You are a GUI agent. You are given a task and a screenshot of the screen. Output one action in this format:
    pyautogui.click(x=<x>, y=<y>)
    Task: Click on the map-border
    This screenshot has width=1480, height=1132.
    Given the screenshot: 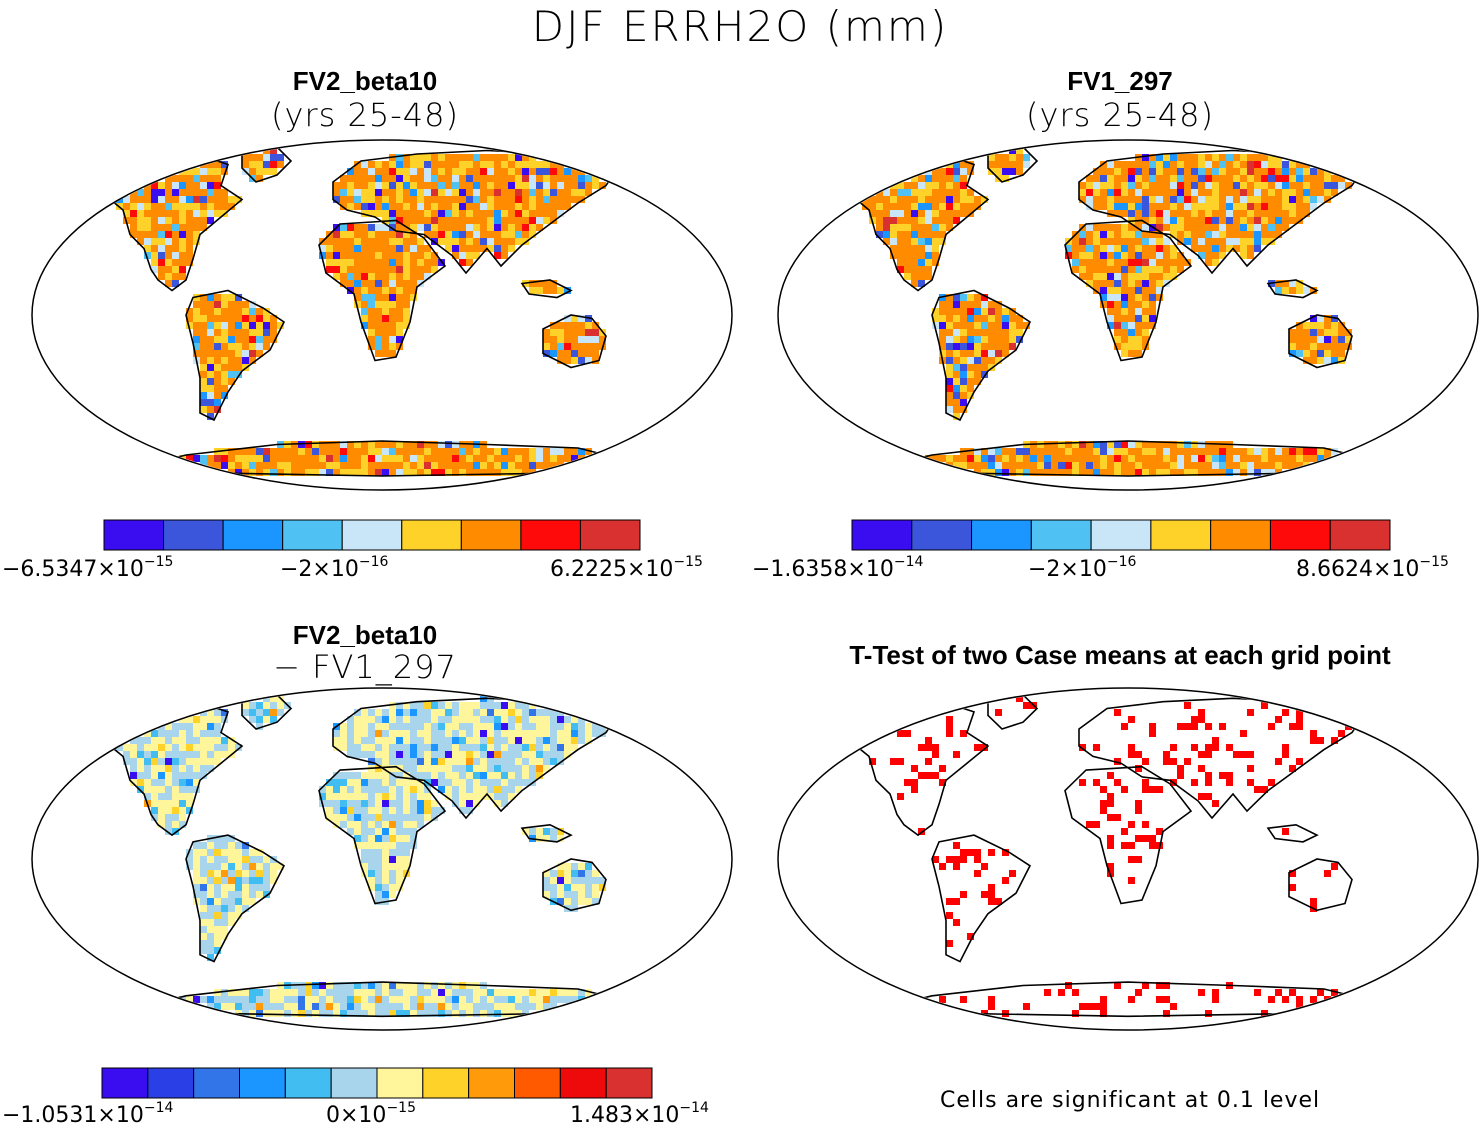 What is the action you would take?
    pyautogui.click(x=382, y=315)
    